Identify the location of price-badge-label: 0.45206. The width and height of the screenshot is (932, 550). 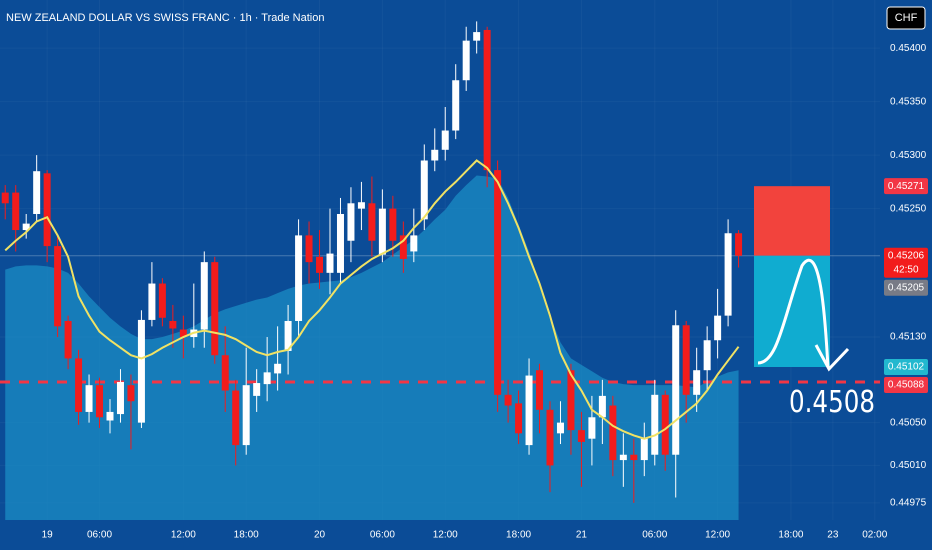
(906, 255).